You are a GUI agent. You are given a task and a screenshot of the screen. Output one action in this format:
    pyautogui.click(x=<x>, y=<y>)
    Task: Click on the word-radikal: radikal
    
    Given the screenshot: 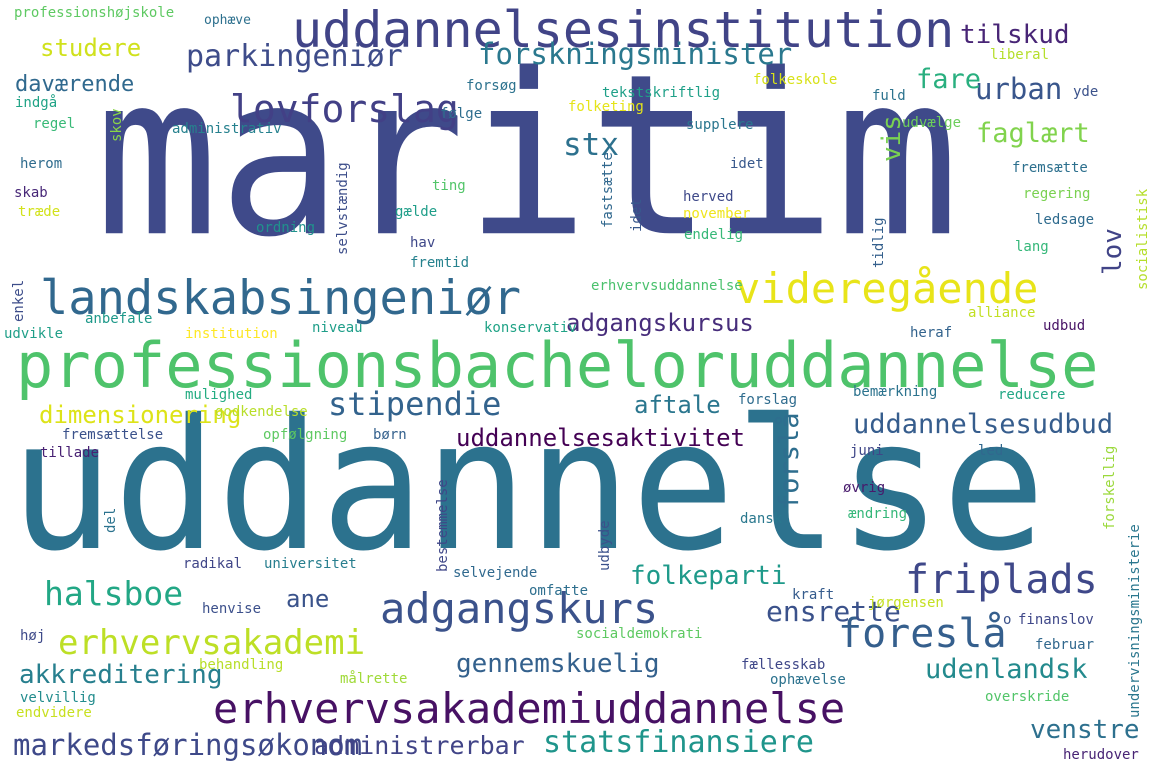 What is the action you would take?
    pyautogui.click(x=213, y=564)
    